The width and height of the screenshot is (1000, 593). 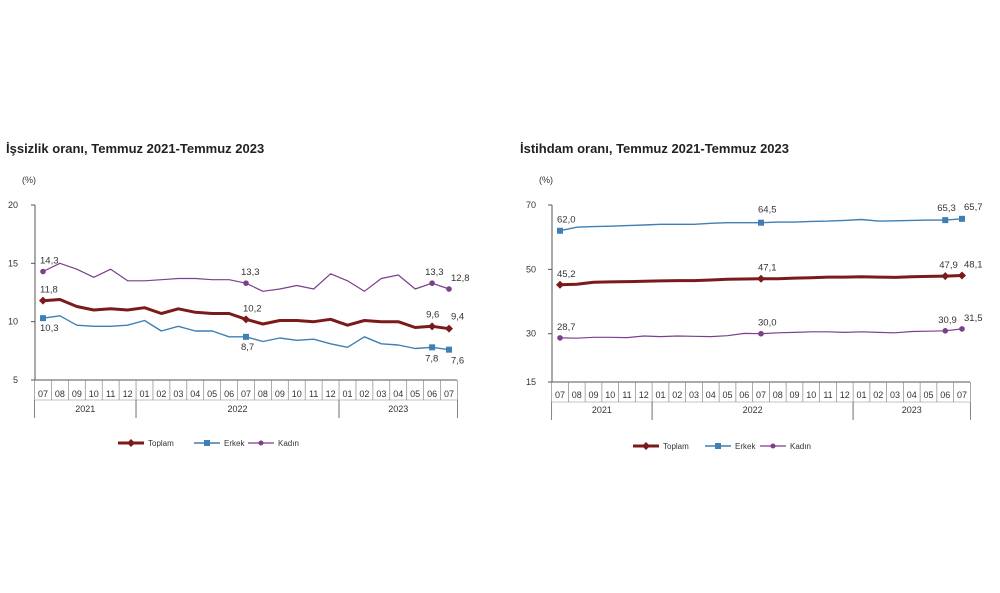 What do you see at coordinates (60, 394) in the screenshot?
I see `x-tick-label: 08` at bounding box center [60, 394].